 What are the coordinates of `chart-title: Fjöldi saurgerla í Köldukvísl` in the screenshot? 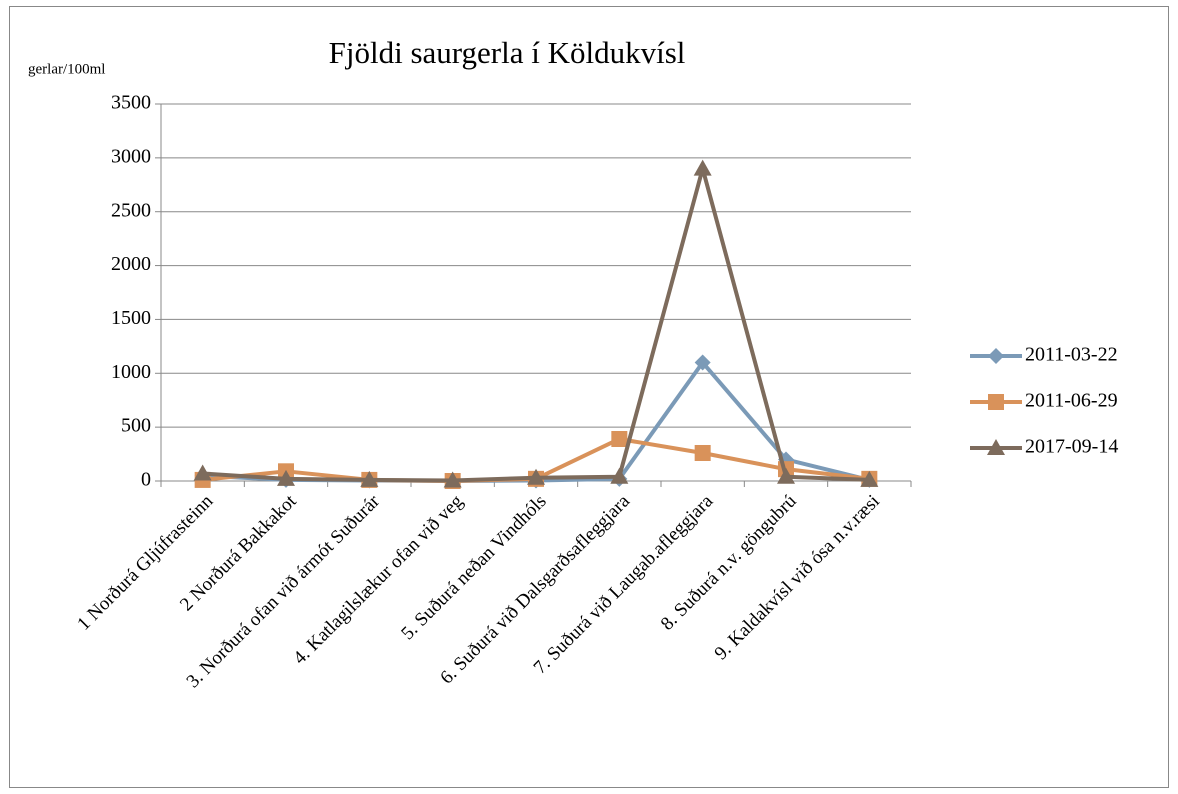 It's located at (507, 52).